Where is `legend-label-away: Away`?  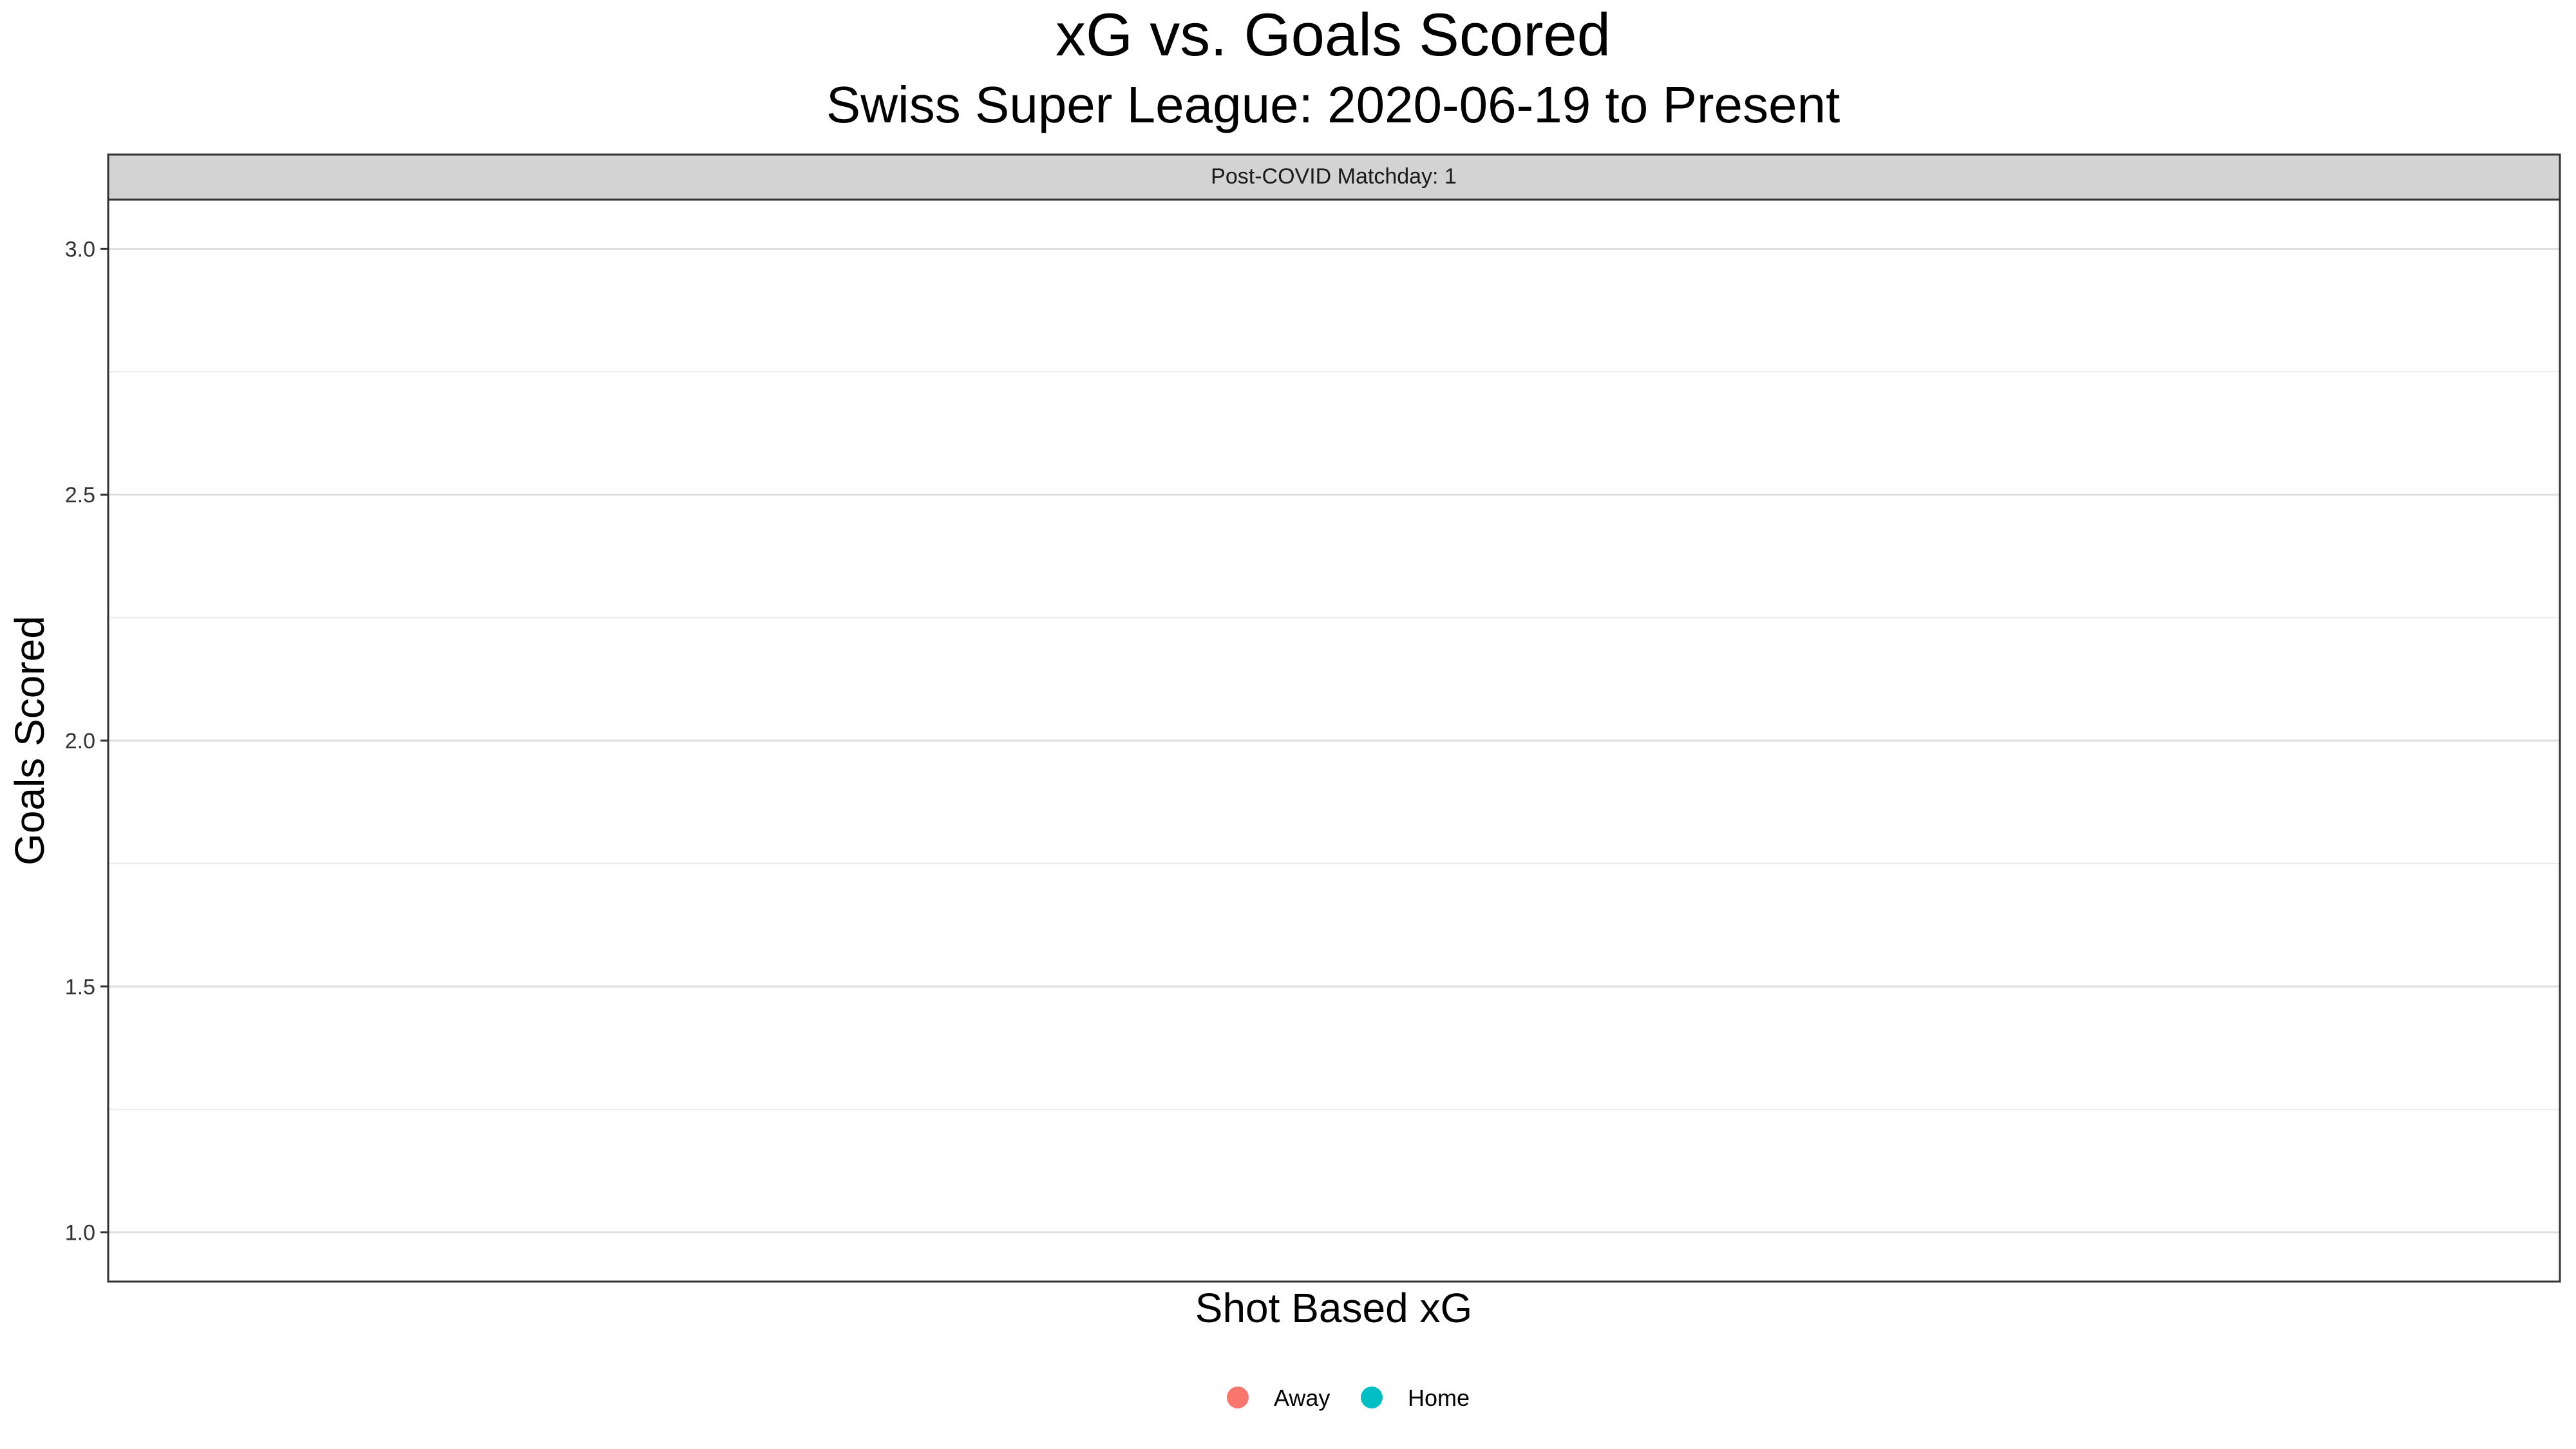
legend-label-away: Away is located at coordinates (1302, 1398).